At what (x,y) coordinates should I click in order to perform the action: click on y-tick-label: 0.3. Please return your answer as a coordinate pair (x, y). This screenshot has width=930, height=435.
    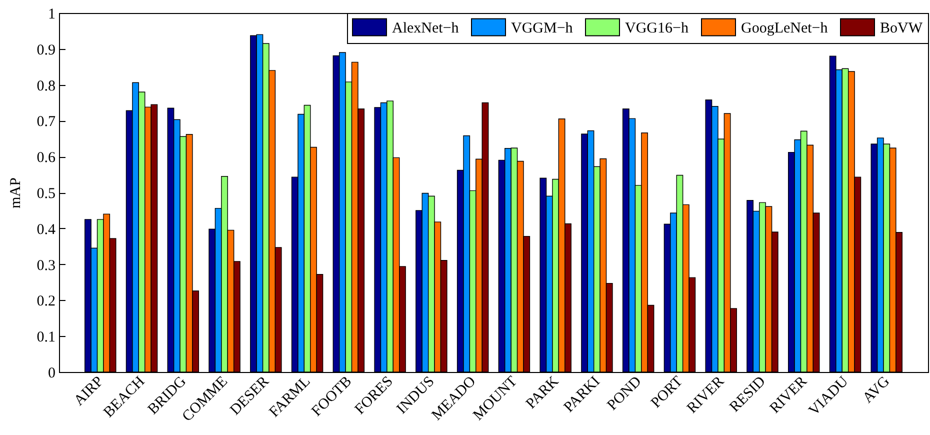
    Looking at the image, I should click on (46, 266).